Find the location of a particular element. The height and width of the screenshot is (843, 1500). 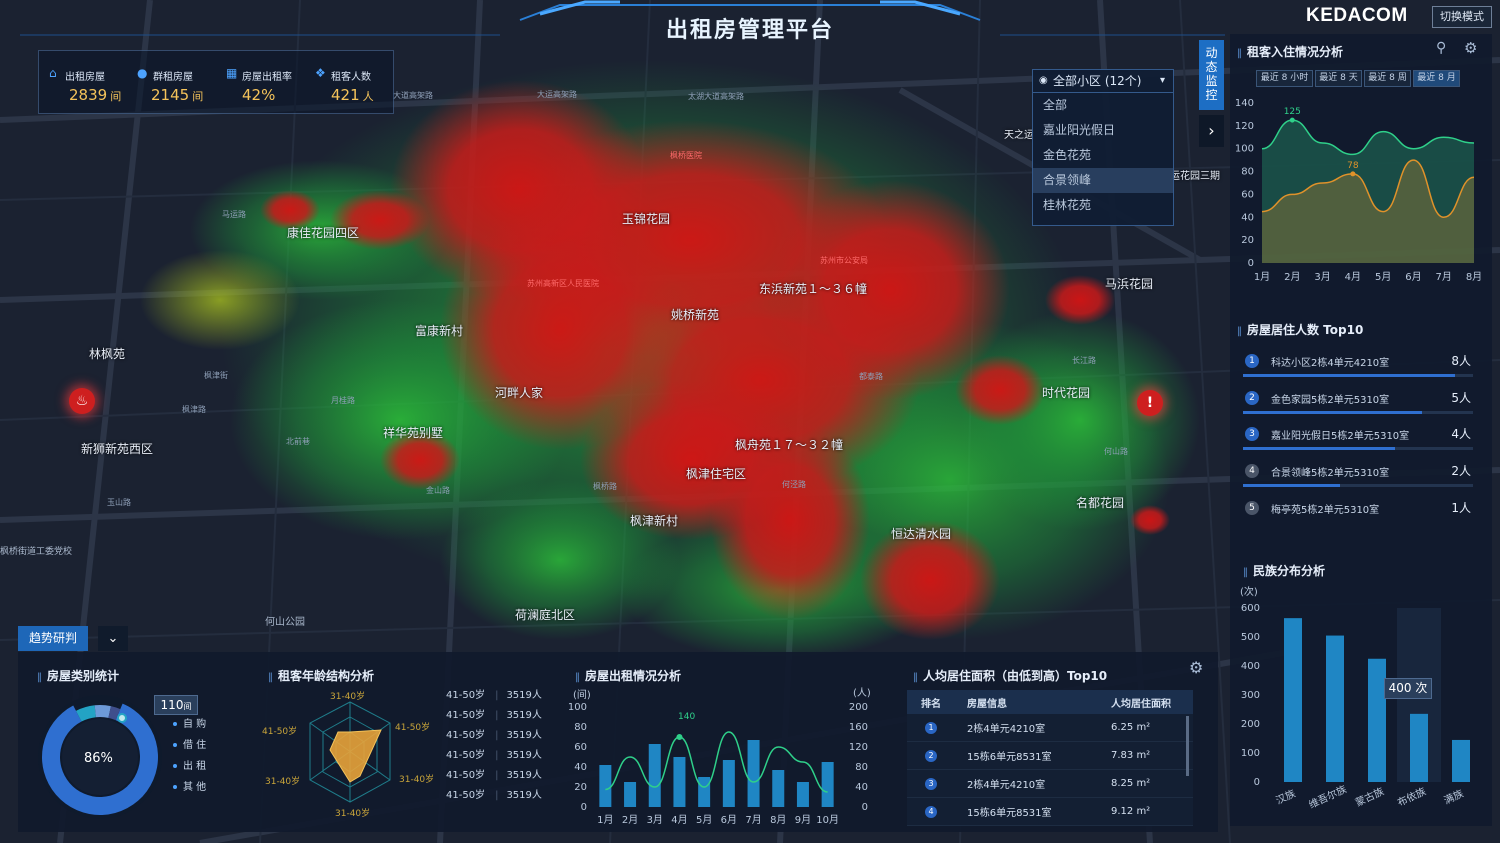

pie-slice is located at coordinates (102, 711).